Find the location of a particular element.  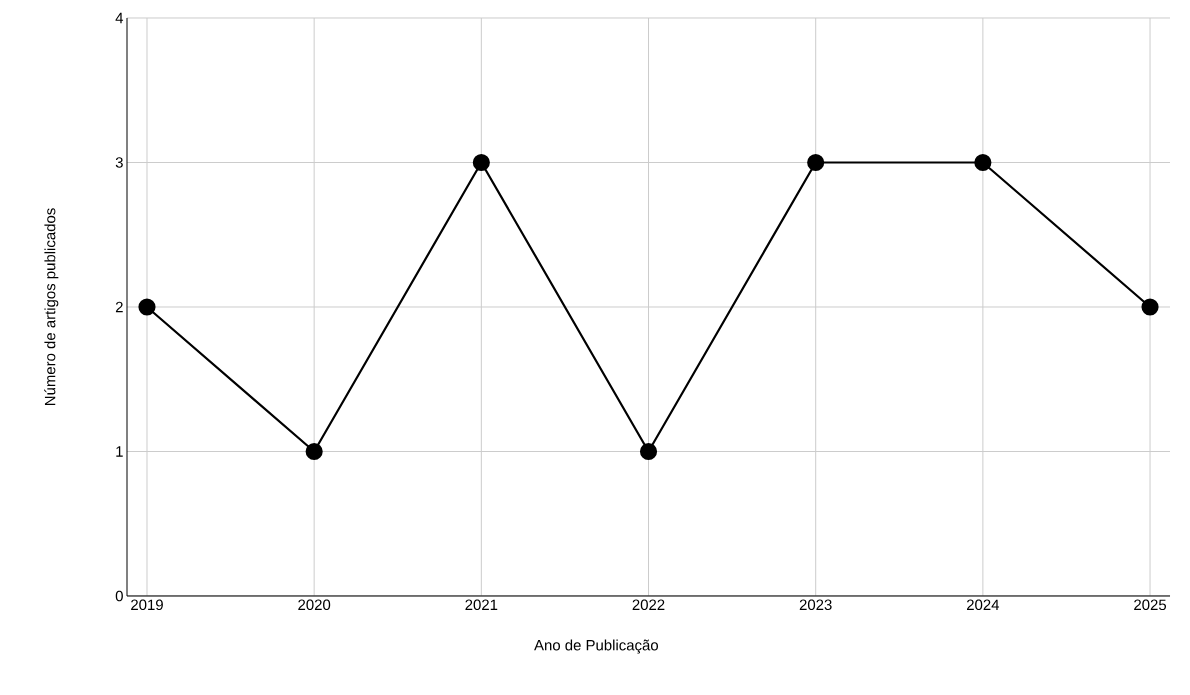

x-tick-label: 2023 is located at coordinates (815, 605).